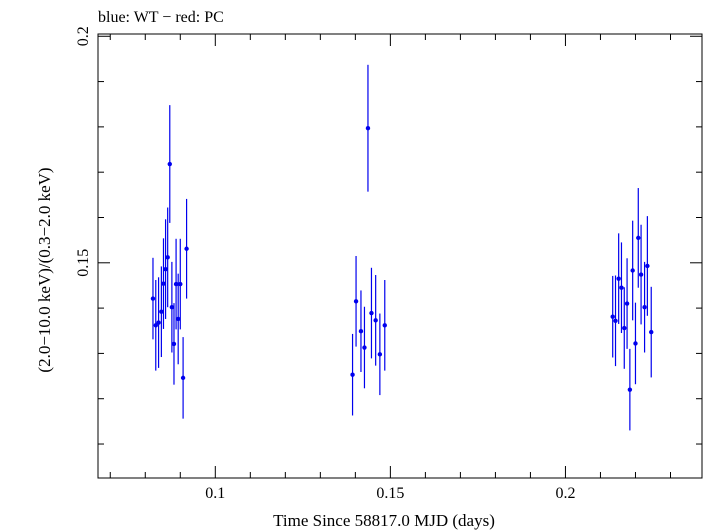 This screenshot has width=705, height=532. I want to click on x-tick-label: 0.1, so click(215, 493).